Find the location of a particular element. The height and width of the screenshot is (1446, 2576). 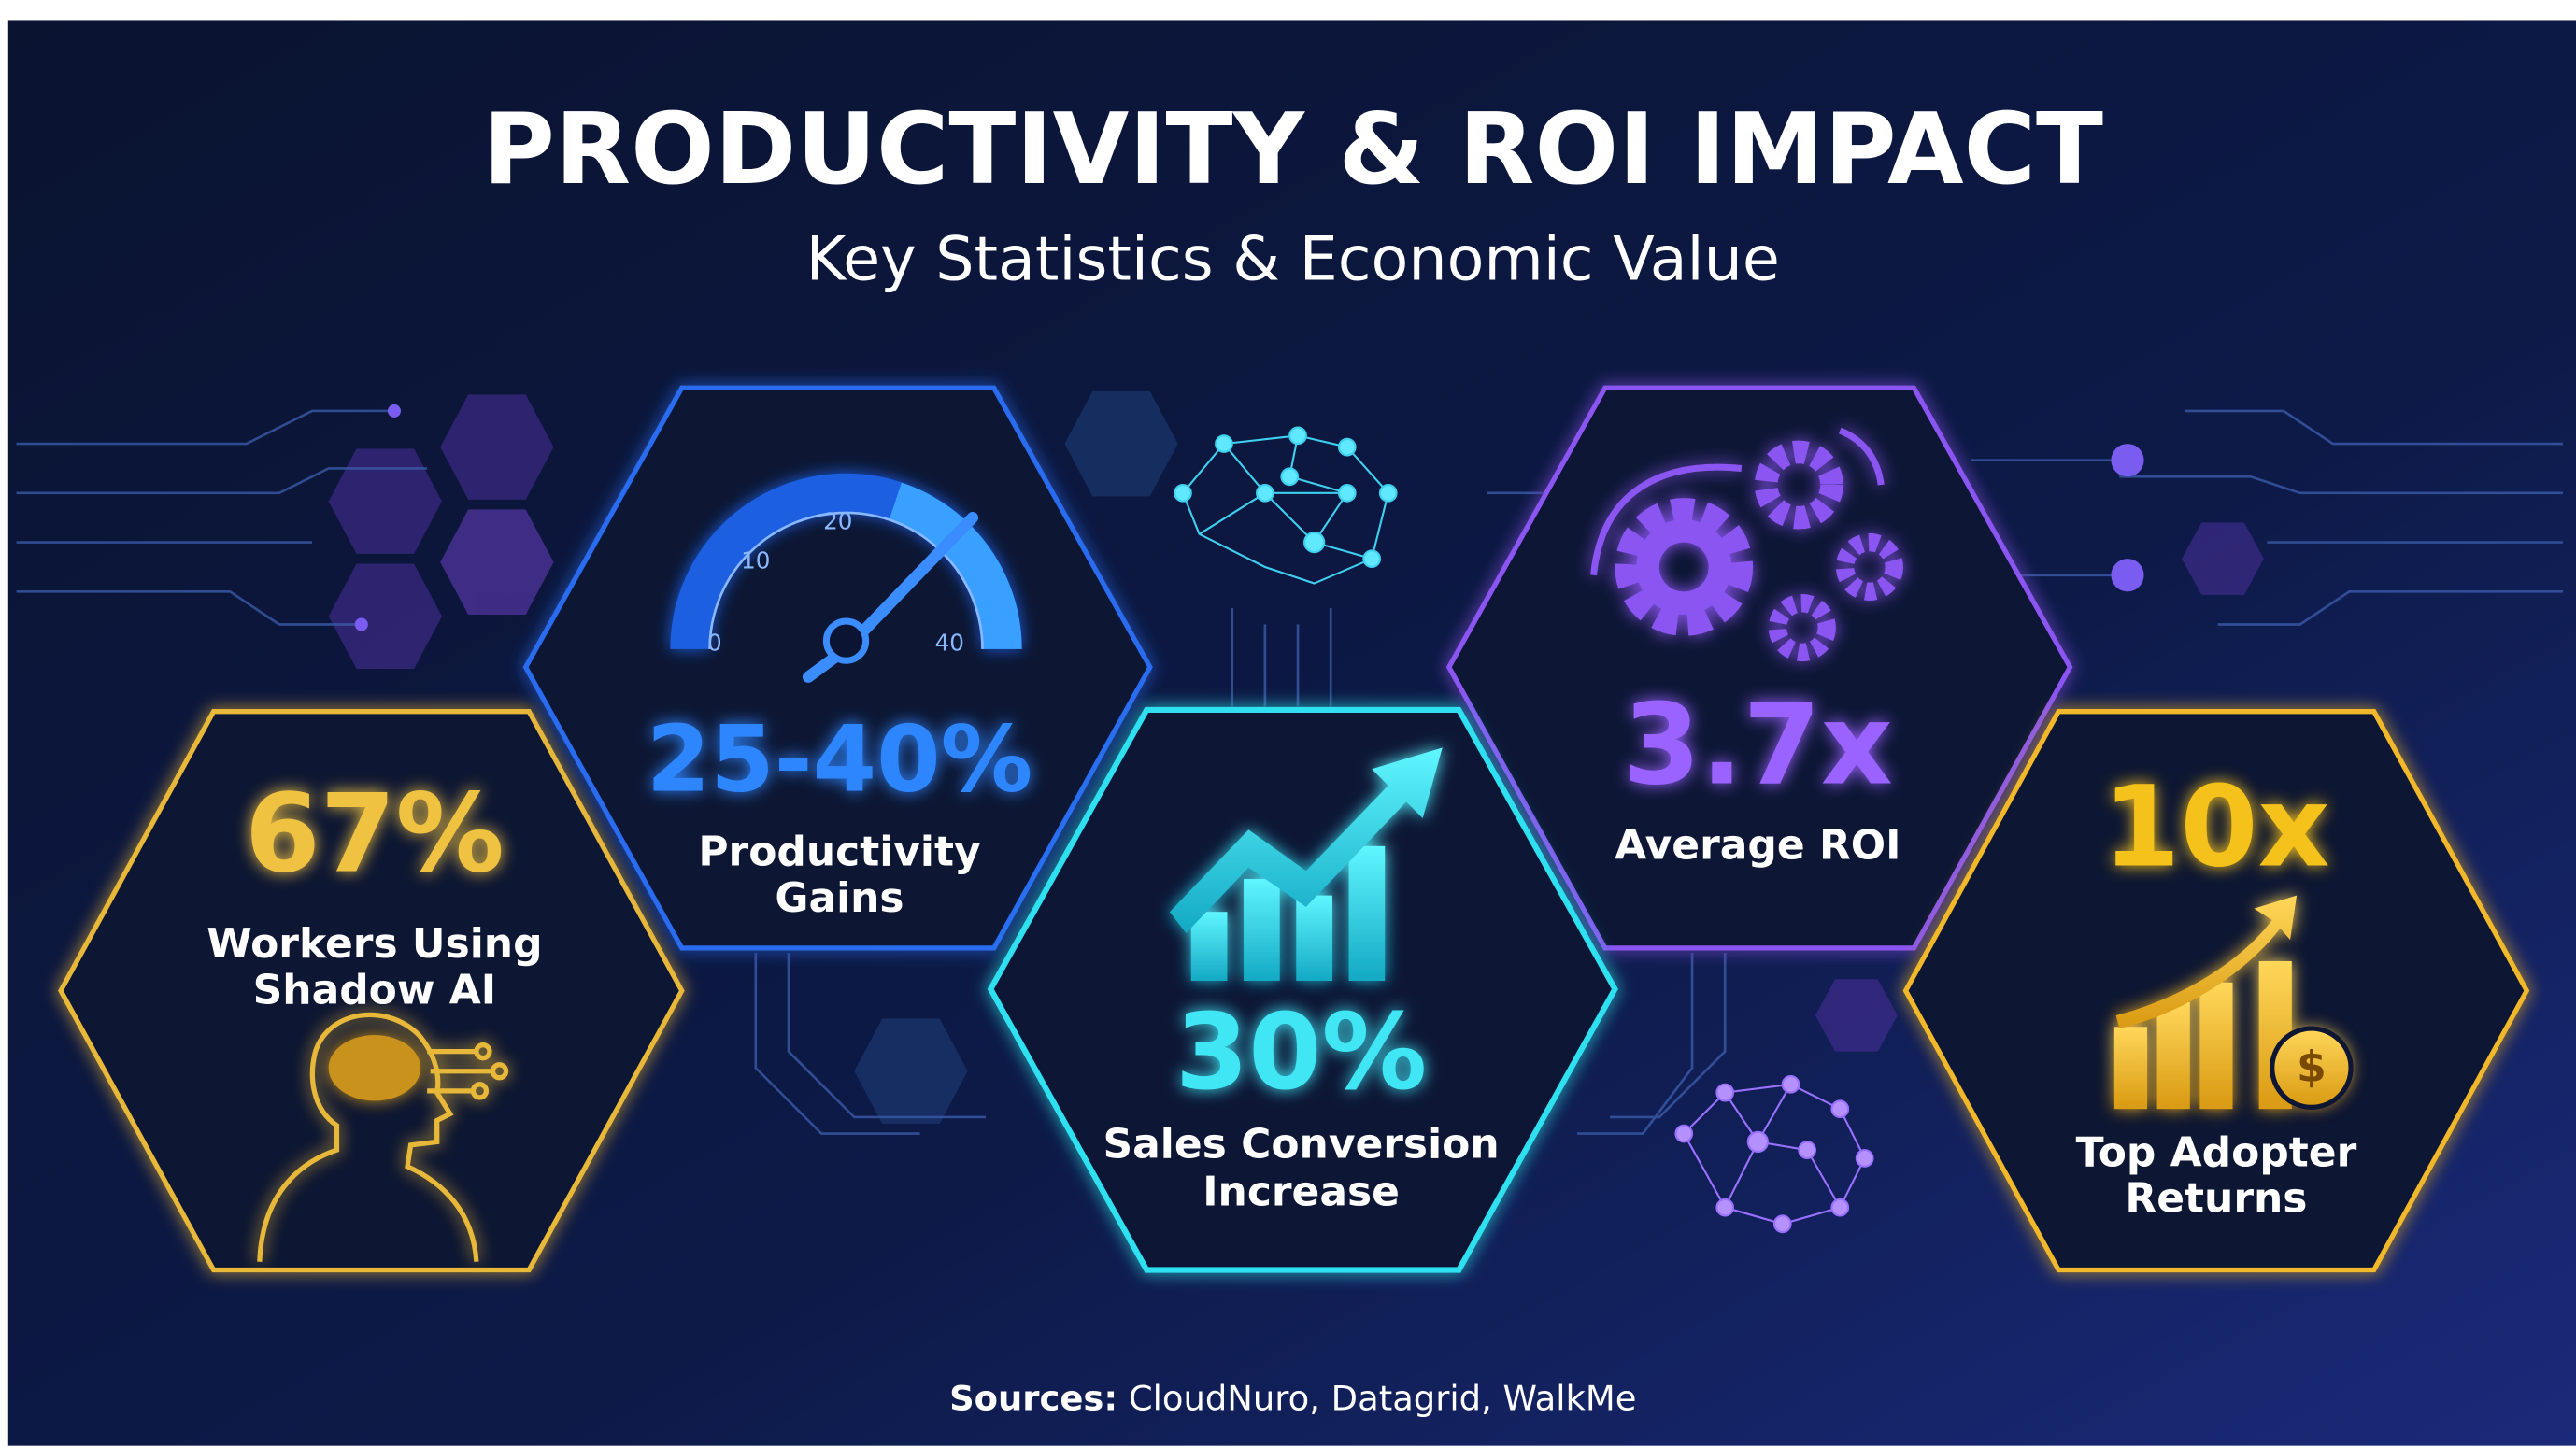

sources-label: Sources: is located at coordinates (1033, 1398).